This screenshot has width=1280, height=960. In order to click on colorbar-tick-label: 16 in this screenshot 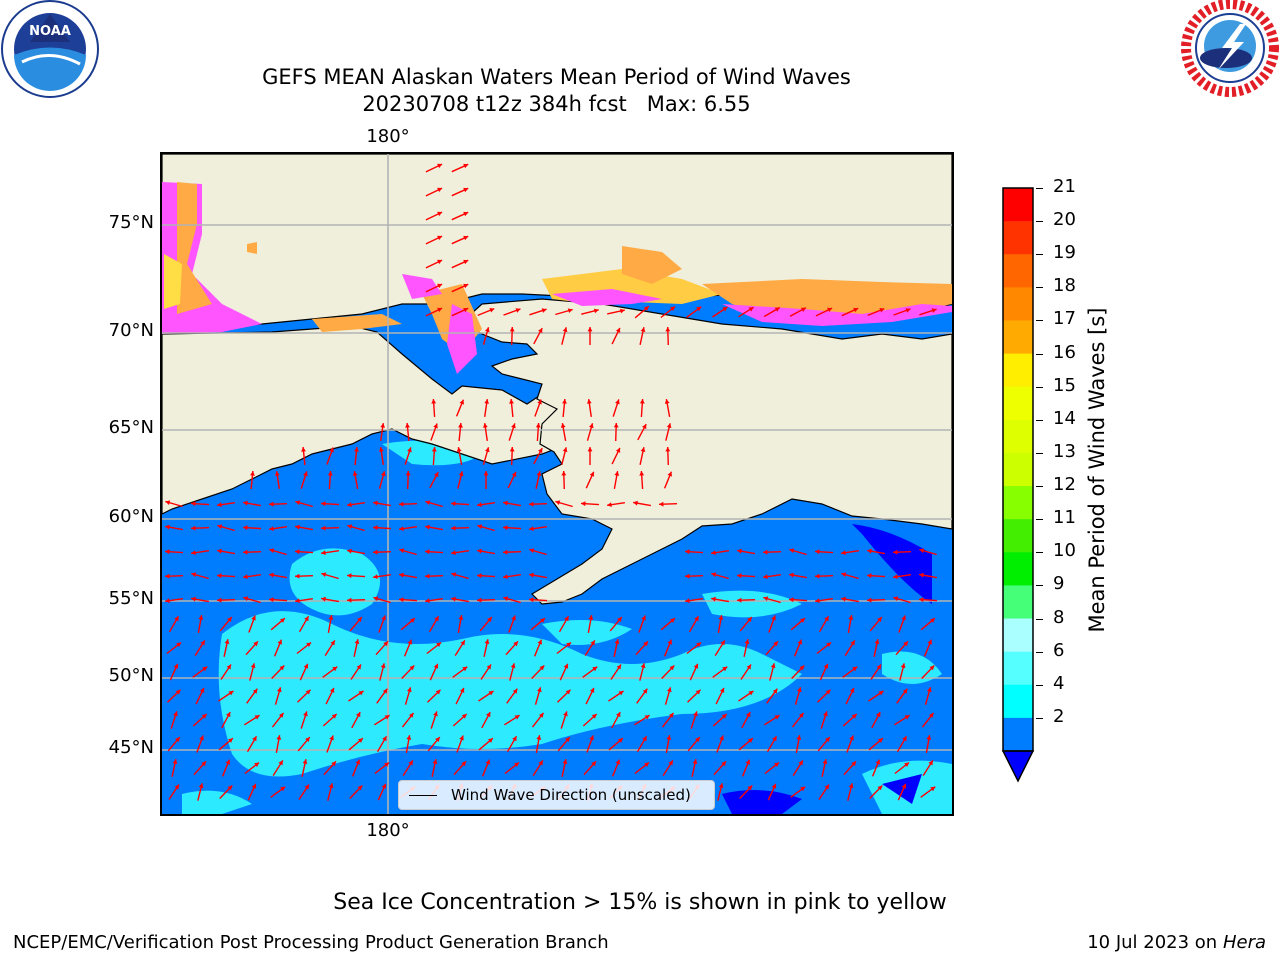, I will do `click(1064, 352)`.